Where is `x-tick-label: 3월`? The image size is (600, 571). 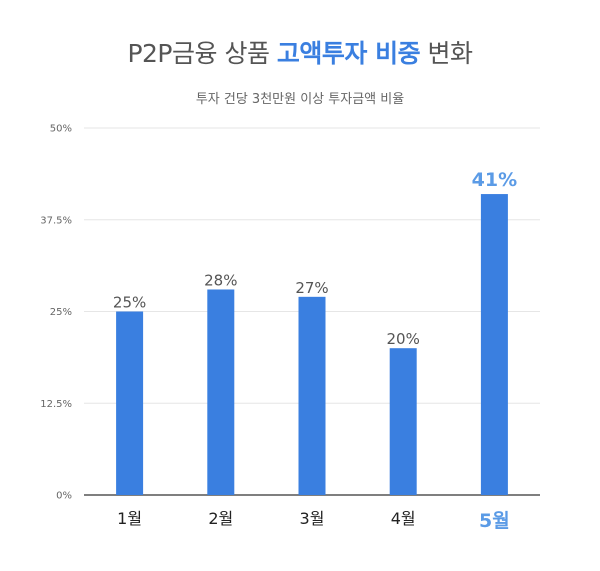 x-tick-label: 3월 is located at coordinates (312, 518).